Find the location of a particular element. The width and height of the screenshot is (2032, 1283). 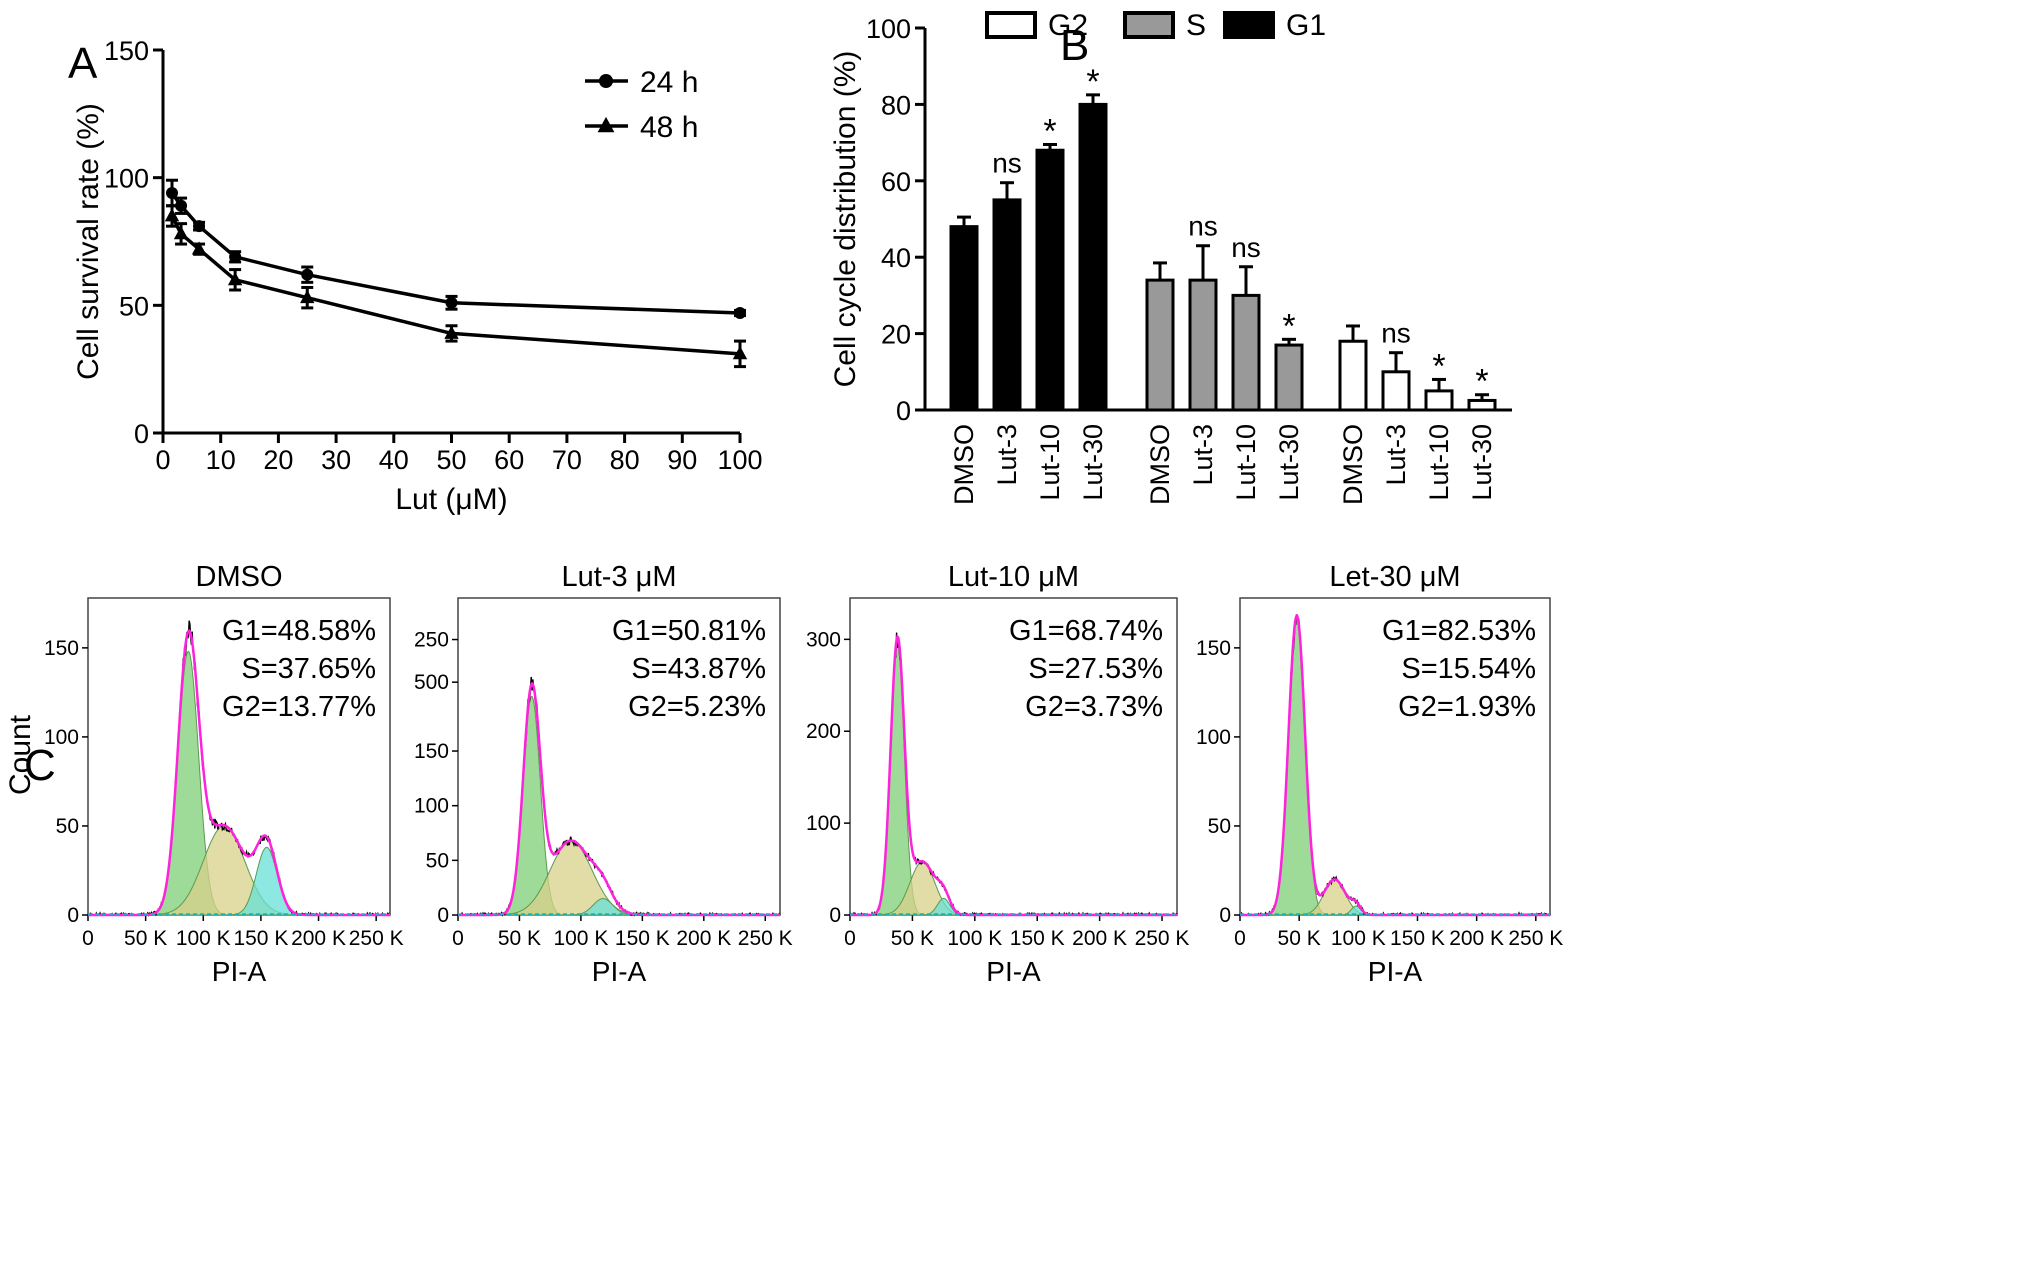

panel-a-legend: 24 h 48 h is located at coordinates (641, 105).